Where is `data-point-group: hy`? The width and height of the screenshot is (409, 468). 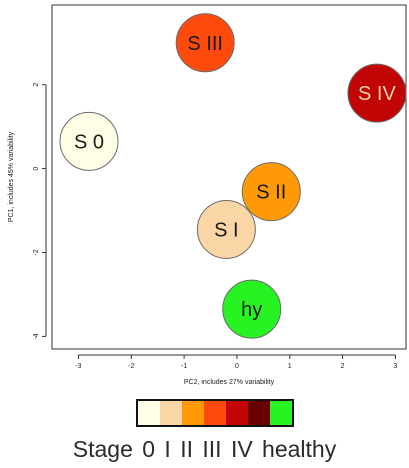
data-point-group: hy is located at coordinates (252, 309).